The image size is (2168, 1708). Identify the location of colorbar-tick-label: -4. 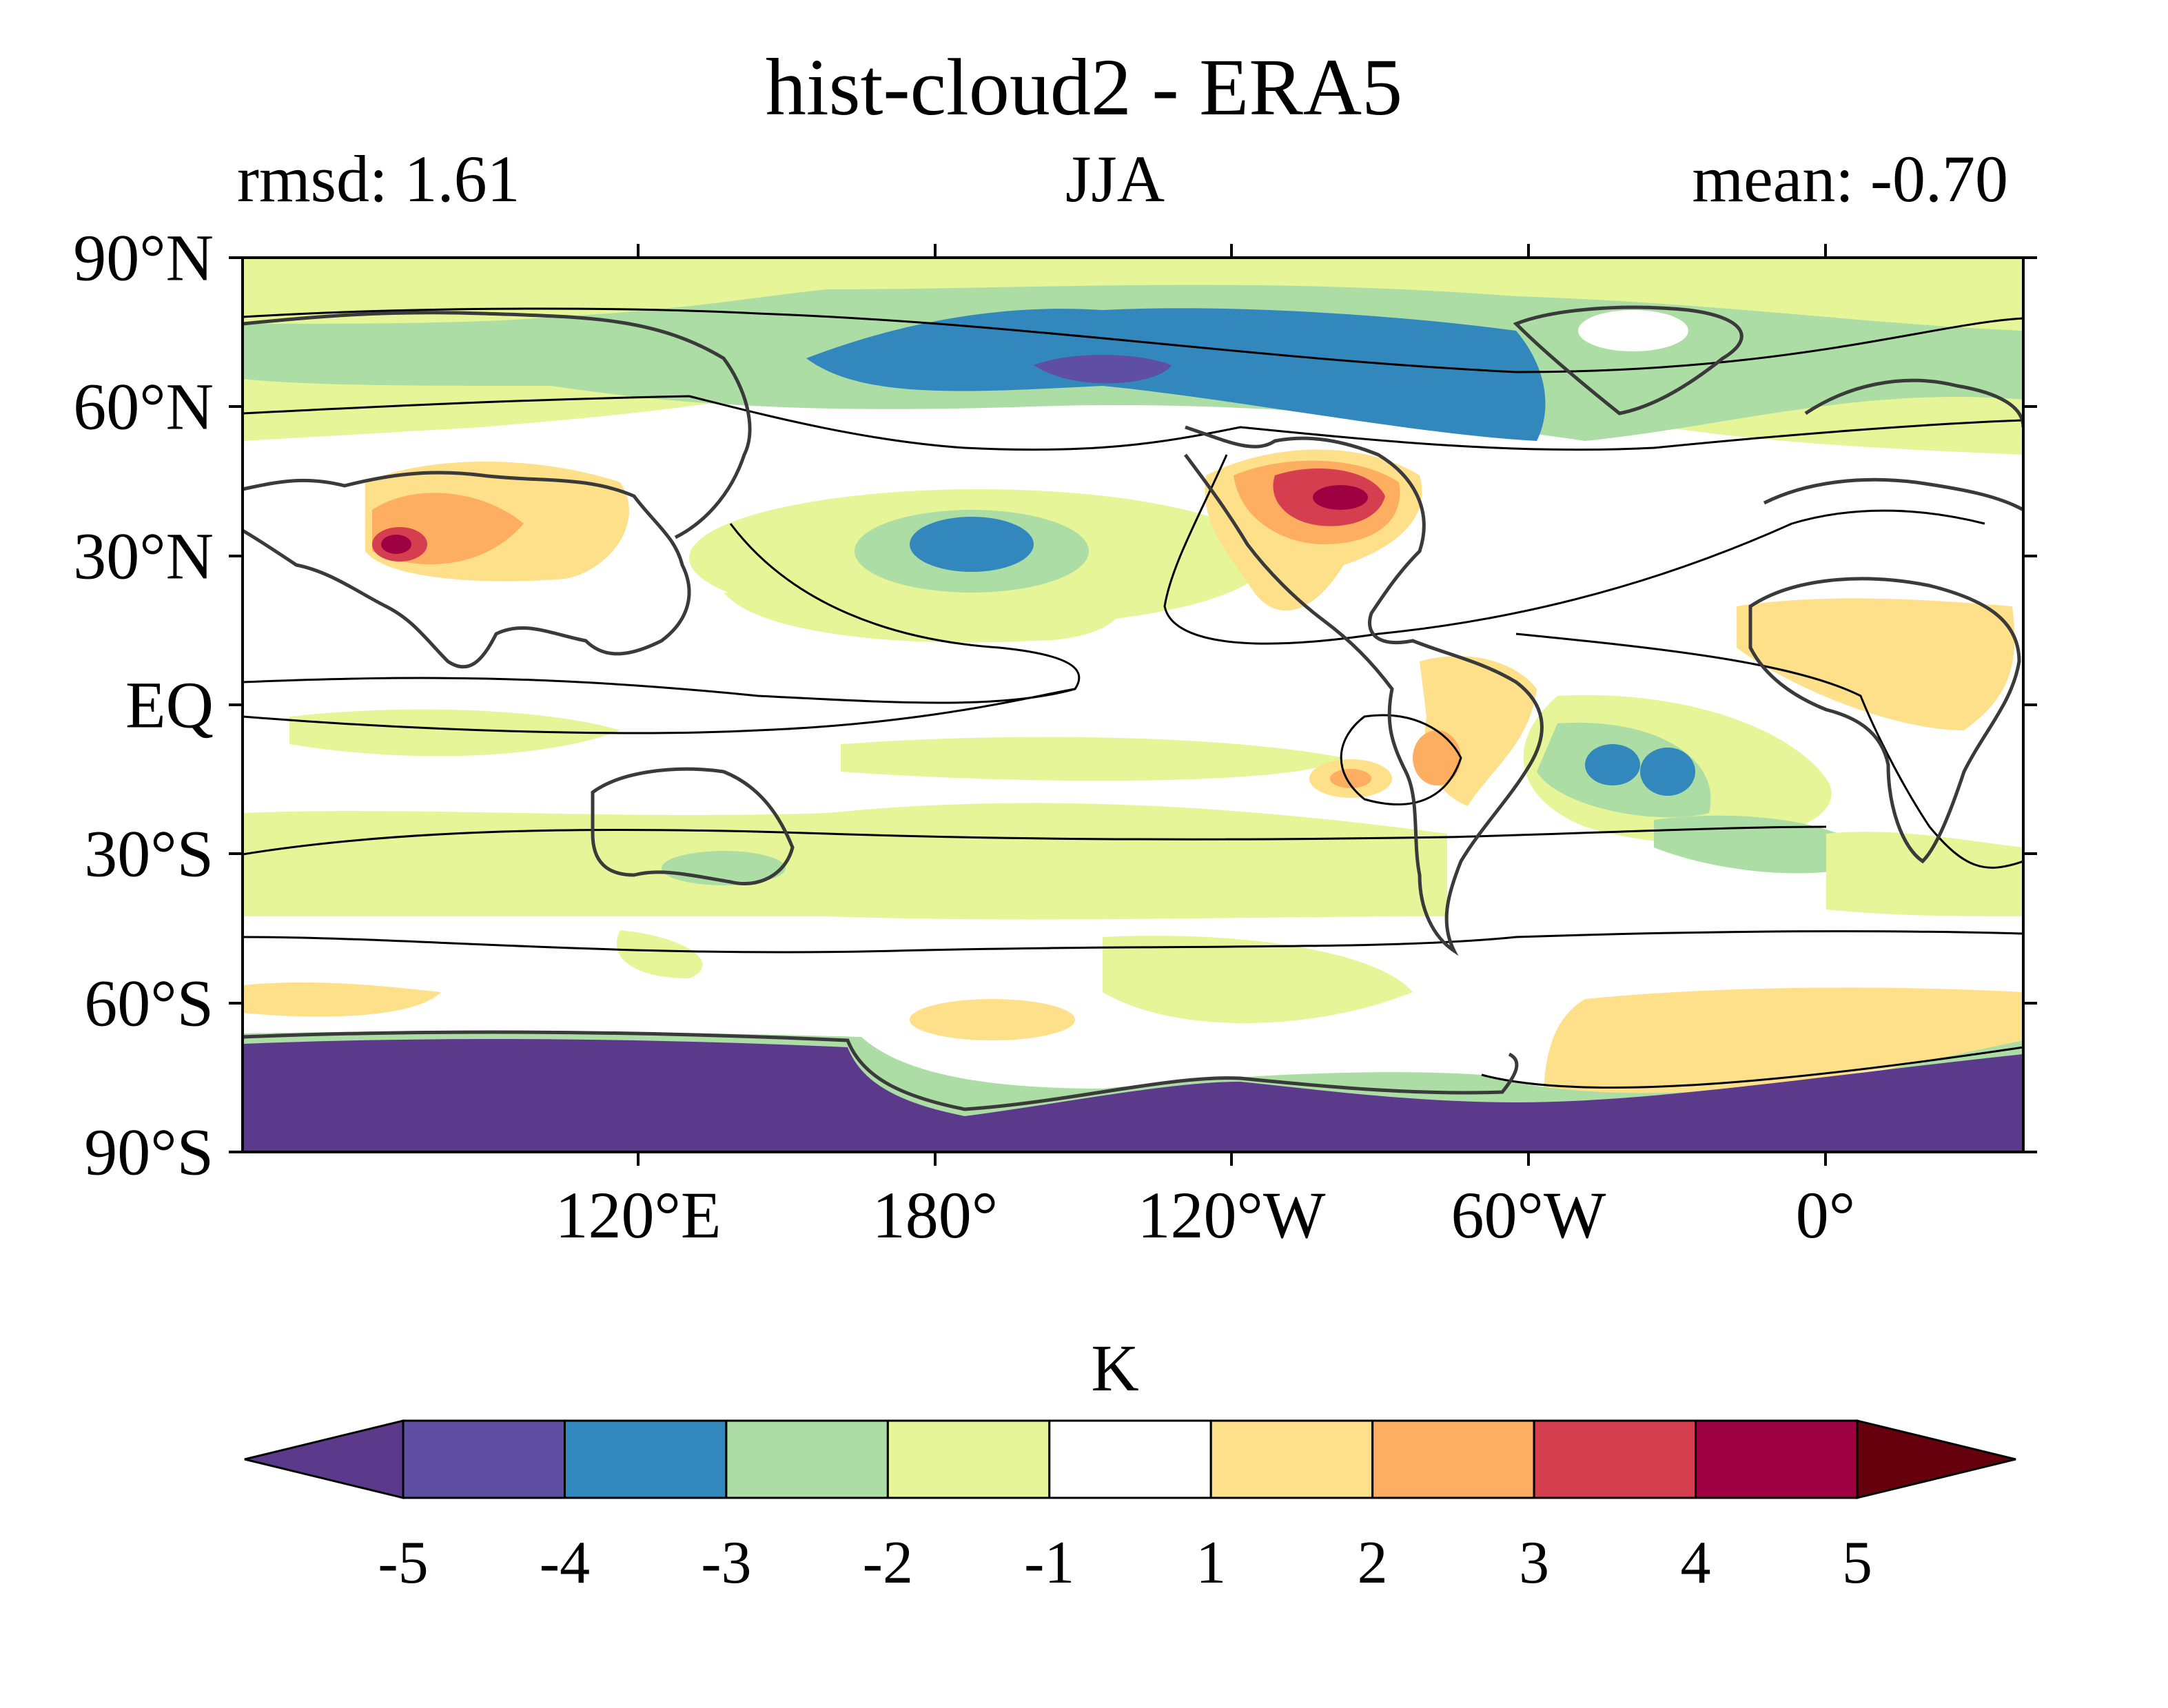
(565, 1563).